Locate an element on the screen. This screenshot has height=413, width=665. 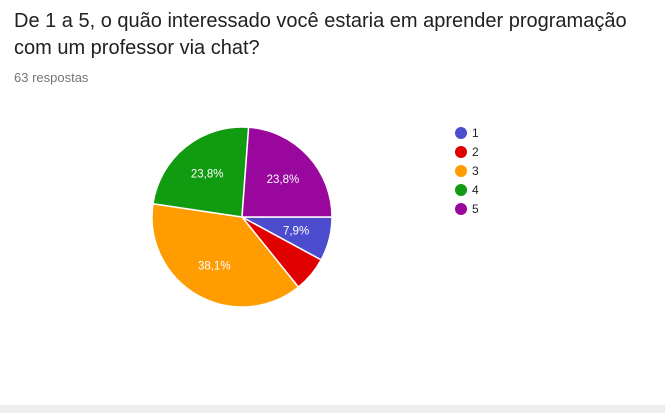
pie-labels: 7,9% 38,1% 23,8% 23,8% is located at coordinates (250, 220).